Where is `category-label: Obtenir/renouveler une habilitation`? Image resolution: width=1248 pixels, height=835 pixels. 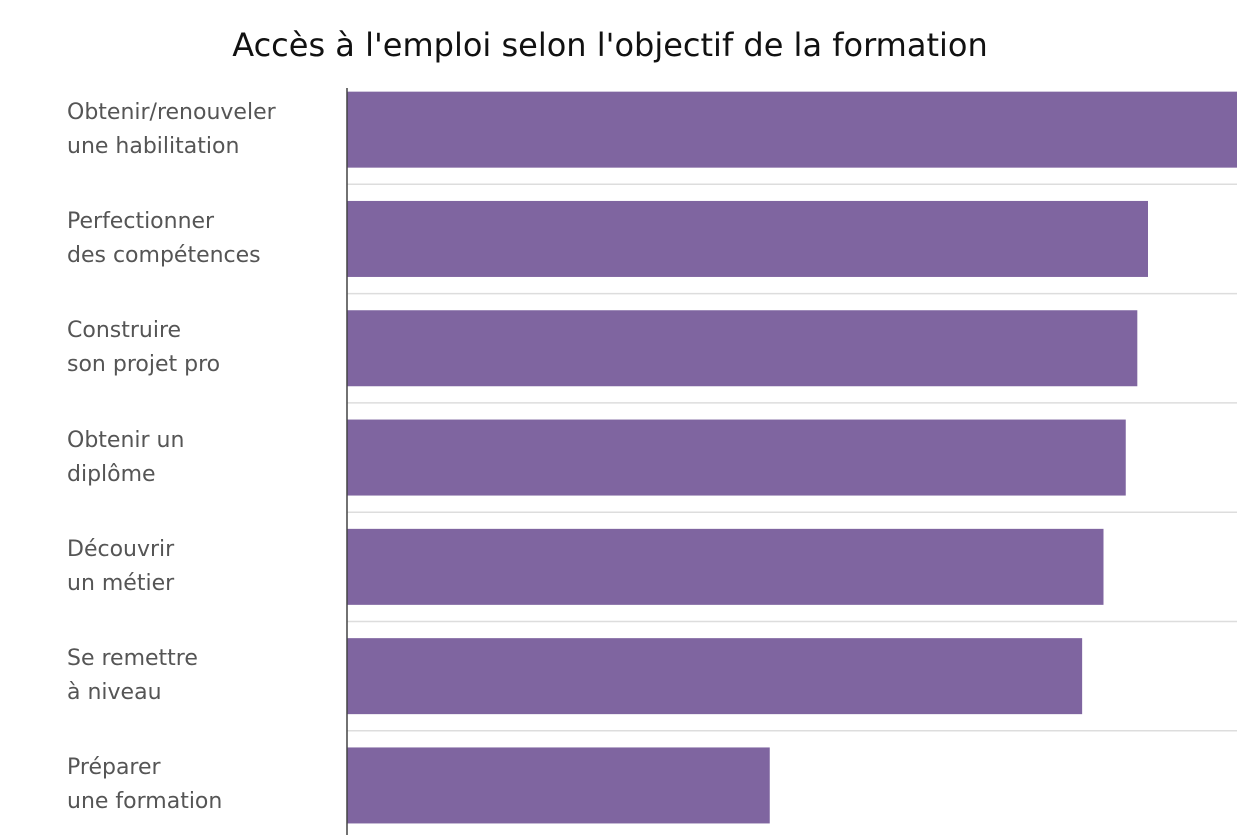
category-label: Obtenir/renouveler une habilitation is located at coordinates (171, 129).